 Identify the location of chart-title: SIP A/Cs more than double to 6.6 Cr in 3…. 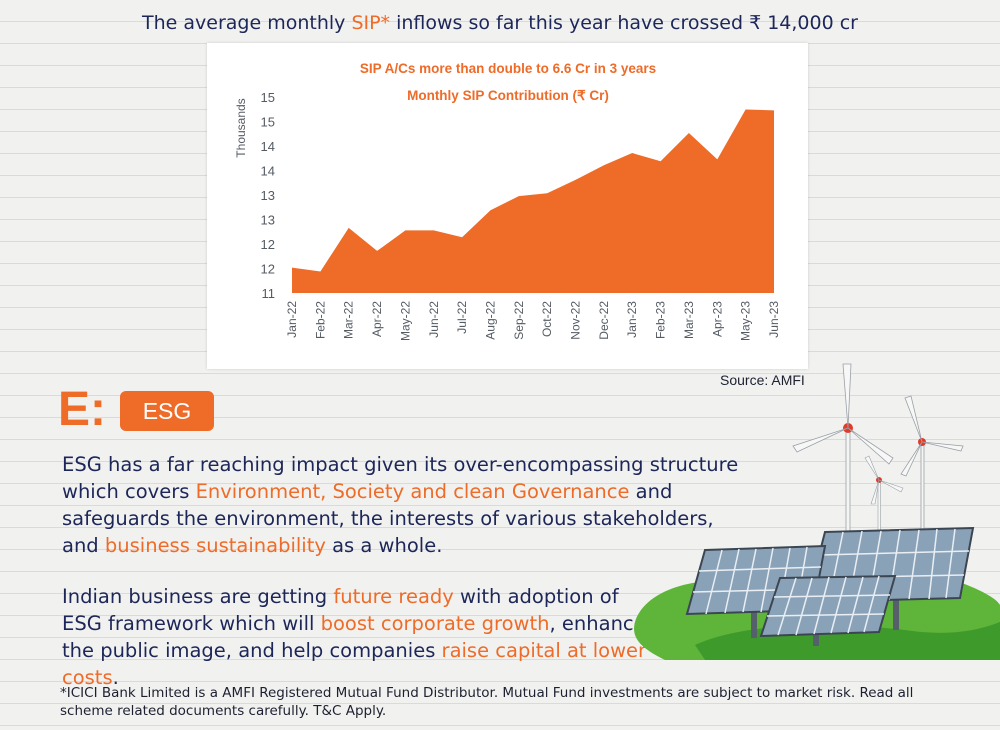
(508, 68).